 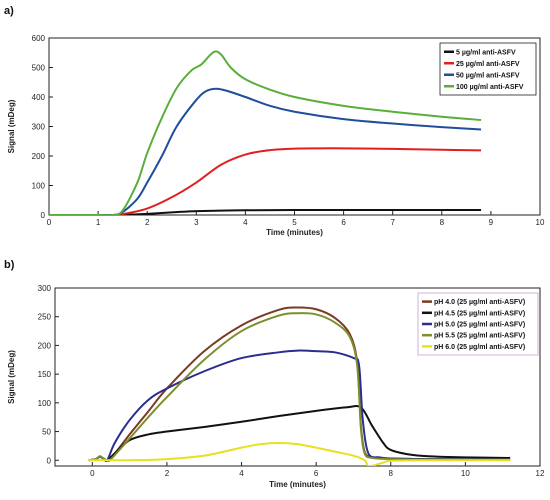 What do you see at coordinates (540, 222) in the screenshot?
I see `chart-1-x-tick-label: 10` at bounding box center [540, 222].